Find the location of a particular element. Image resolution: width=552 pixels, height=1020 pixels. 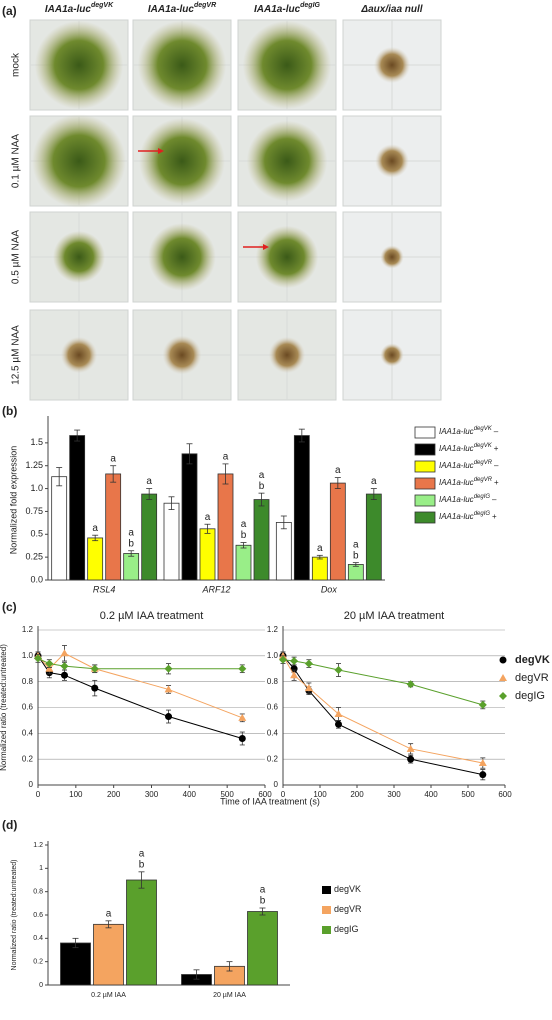

column-label-text: IAA1a-luc is located at coordinates (171, 9).